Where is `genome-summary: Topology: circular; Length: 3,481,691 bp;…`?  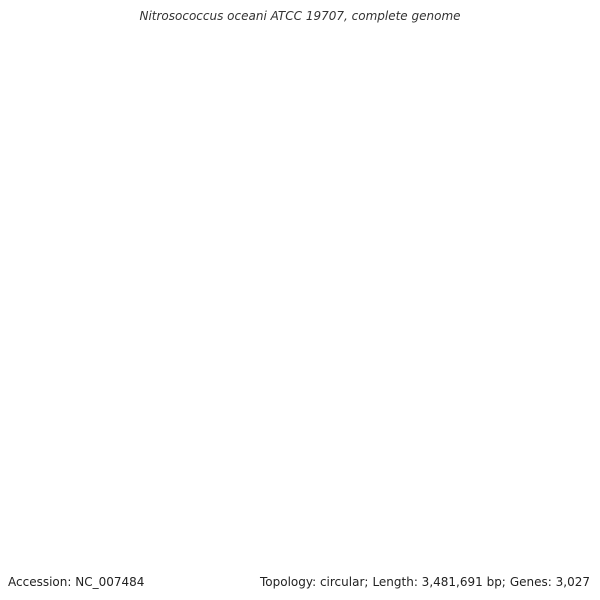
genome-summary: Topology: circular; Length: 3,481,691 bp;… is located at coordinates (425, 582).